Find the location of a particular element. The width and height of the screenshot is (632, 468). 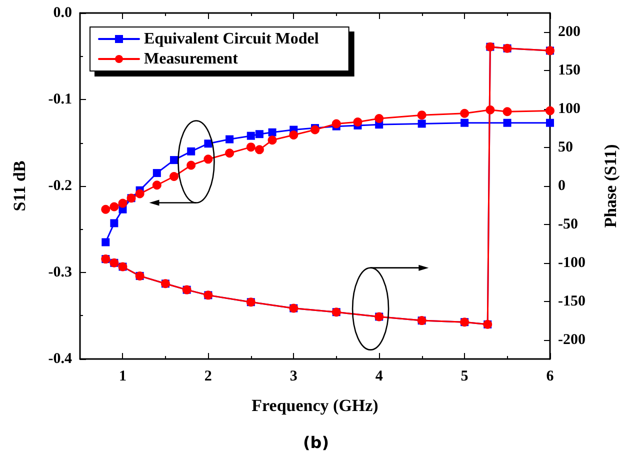

y-tick-label: -0.2 is located at coordinates (60, 186).